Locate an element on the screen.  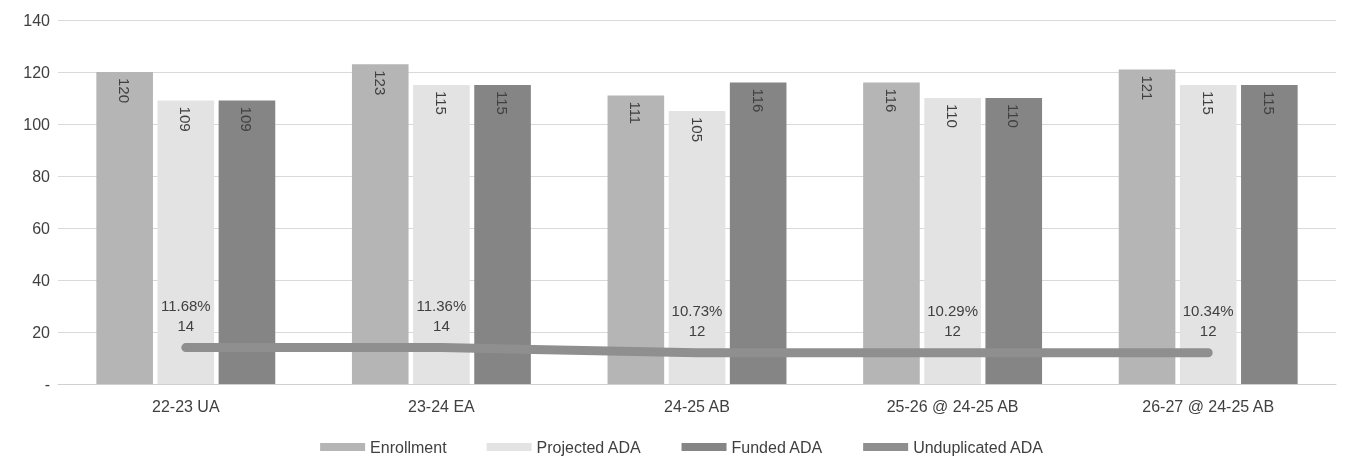
data-label: 123 is located at coordinates (380, 83).